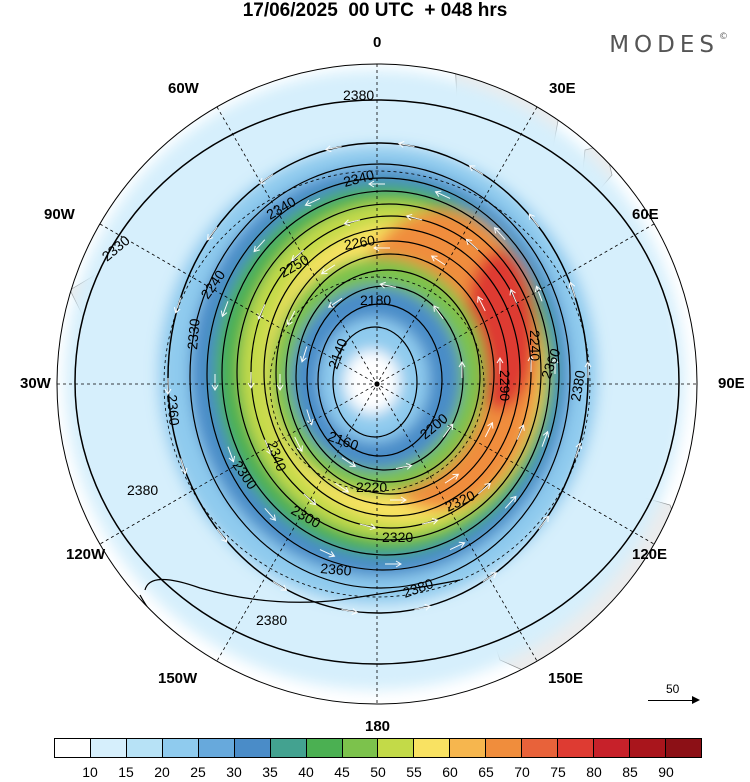 The image size is (750, 782). I want to click on colorbar-tick-label: 85, so click(630, 772).